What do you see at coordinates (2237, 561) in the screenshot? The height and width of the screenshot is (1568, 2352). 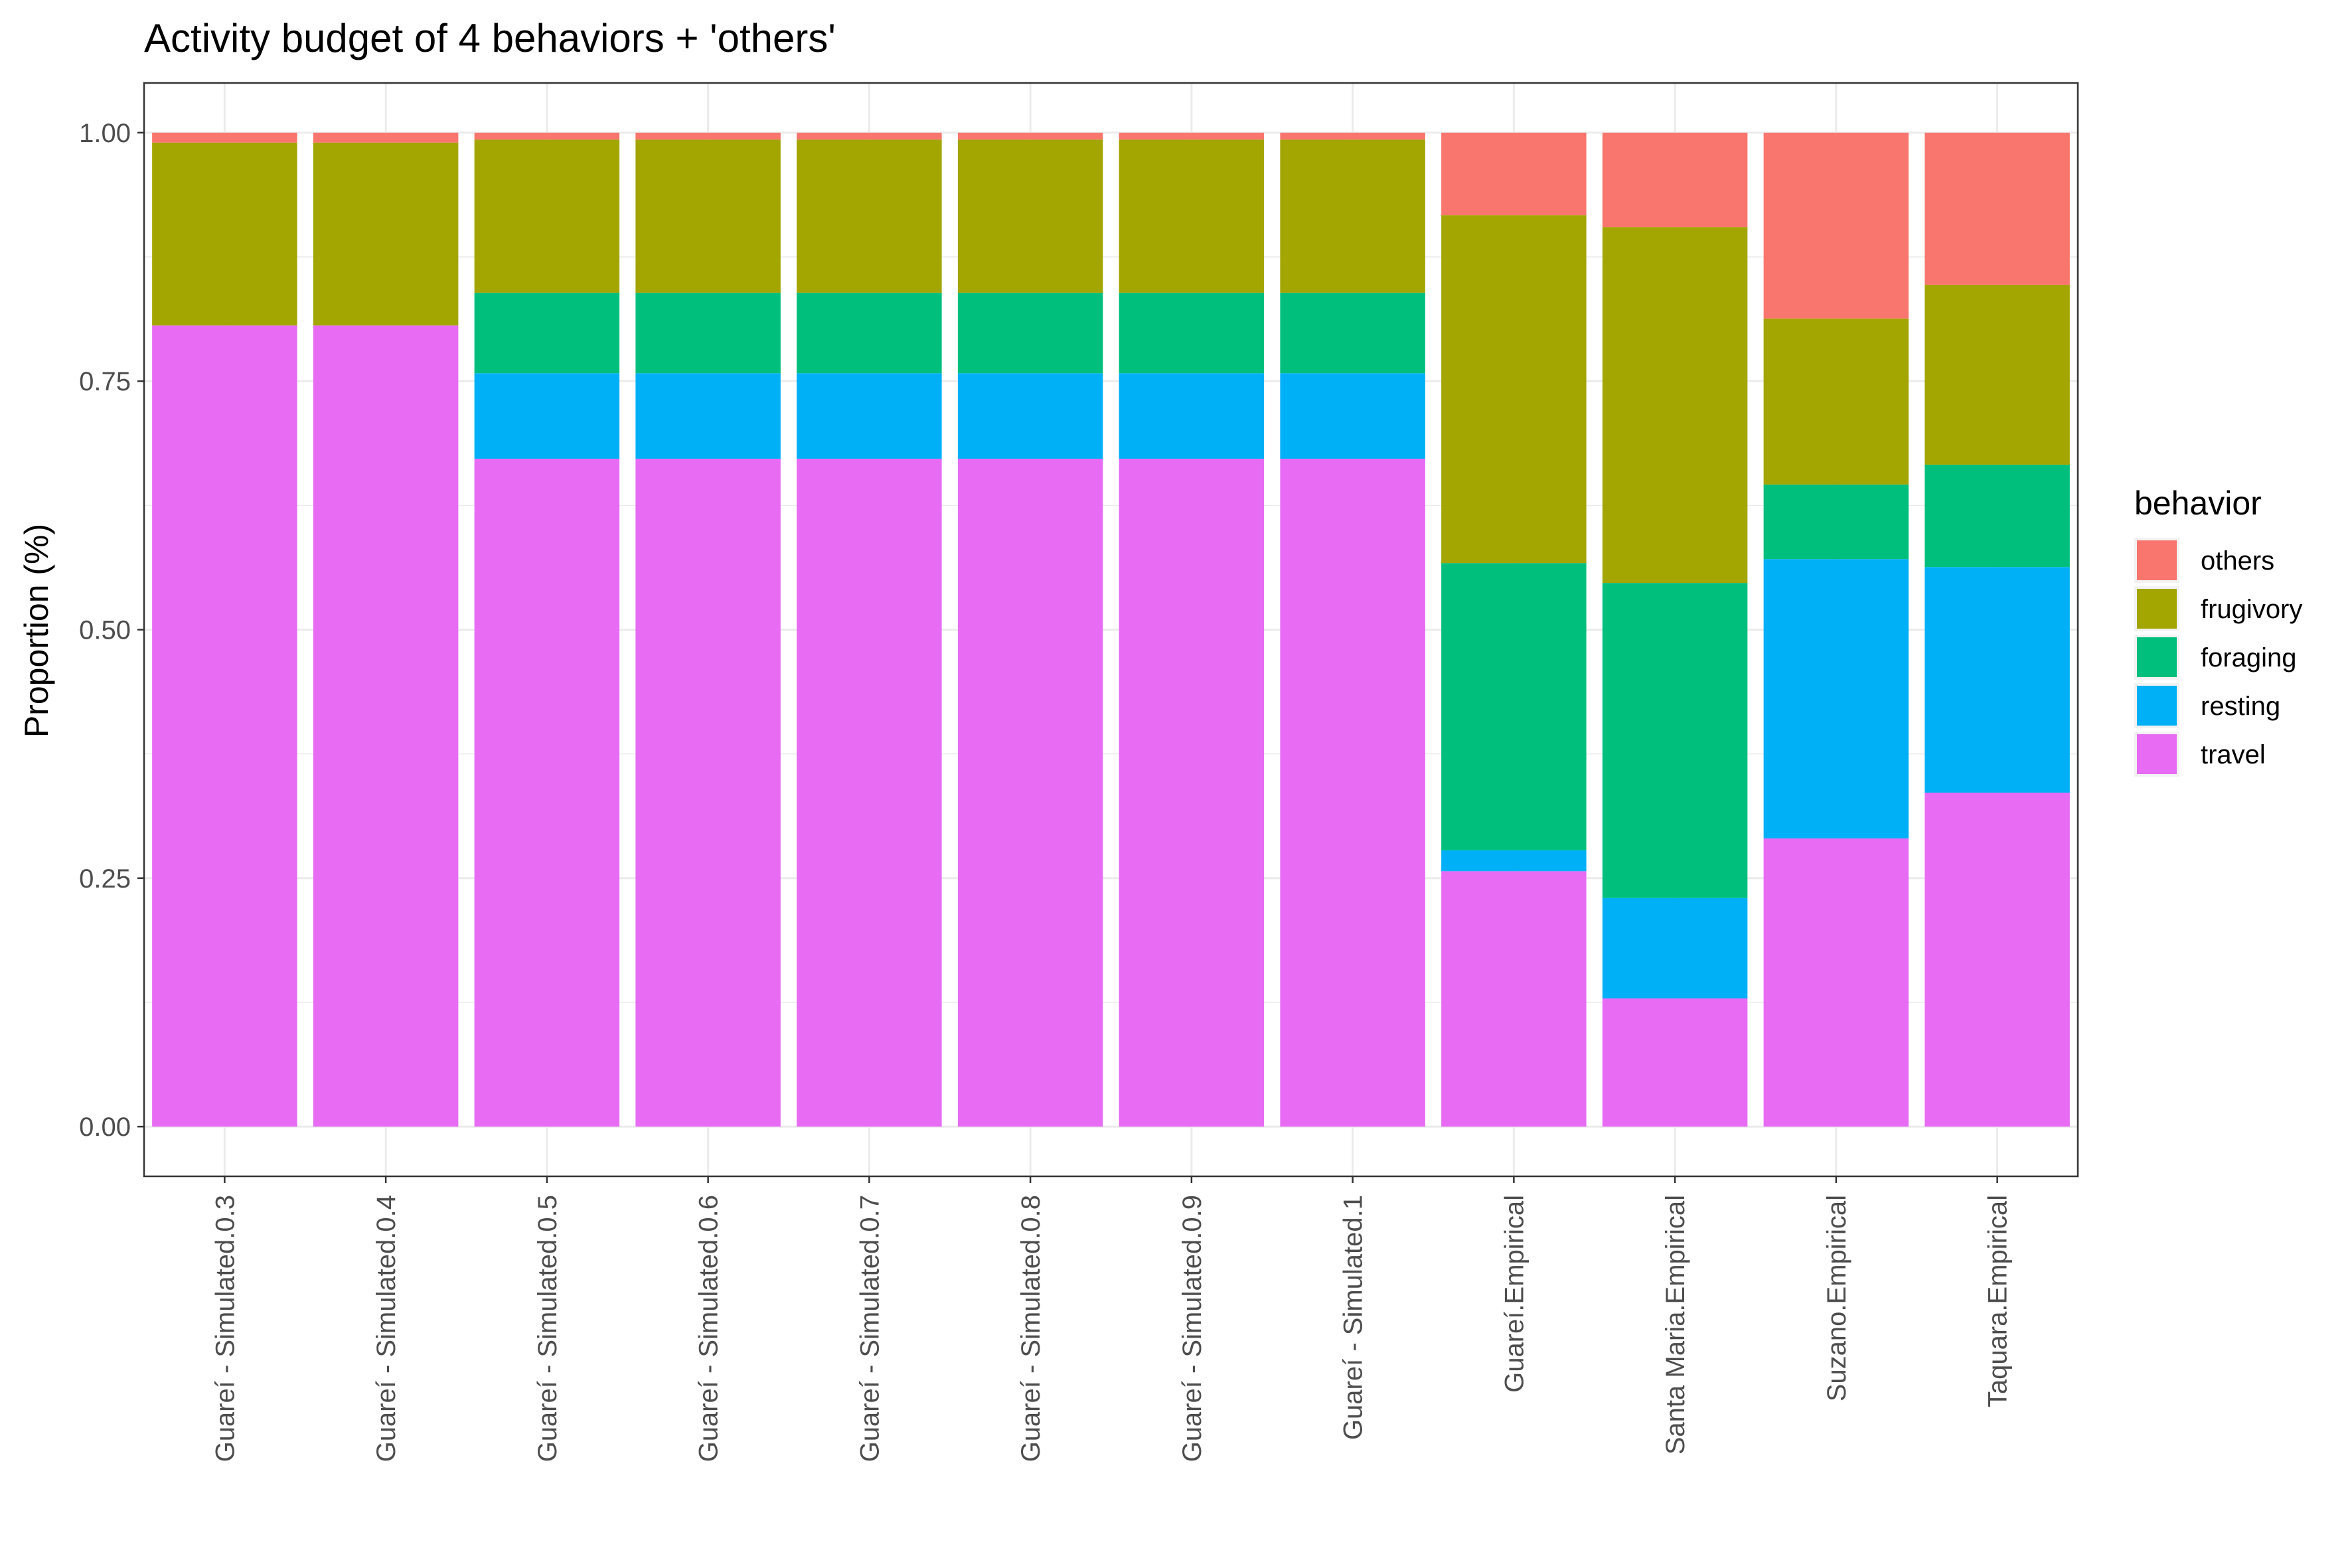 I see `legend-label-others: others` at bounding box center [2237, 561].